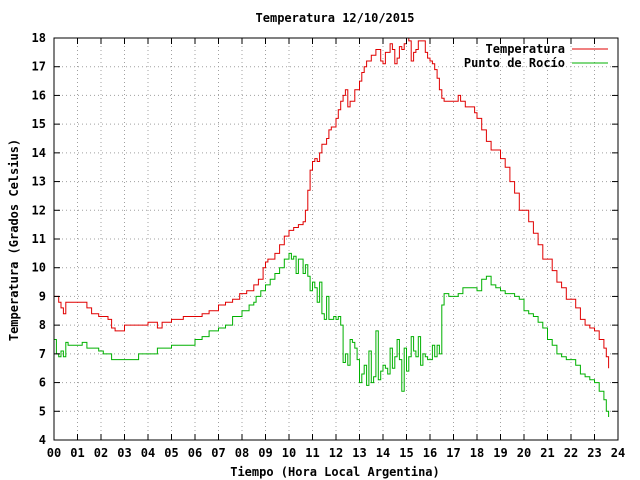 Image resolution: width=640 pixels, height=480 pixels. I want to click on x-tick-label: 13, so click(359, 453).